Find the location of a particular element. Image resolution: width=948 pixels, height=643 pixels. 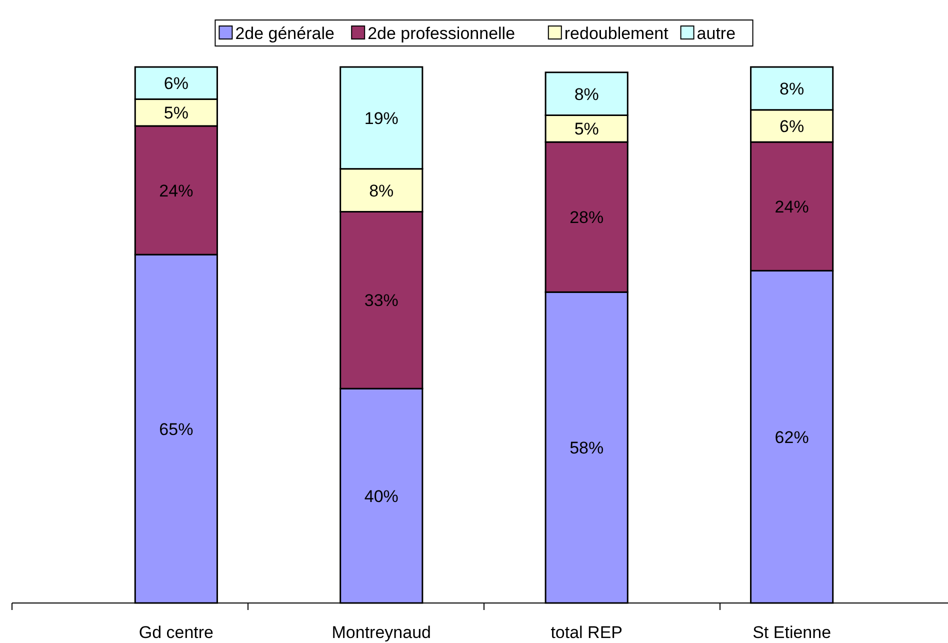

legend-label: 2de générale is located at coordinates (284, 33).